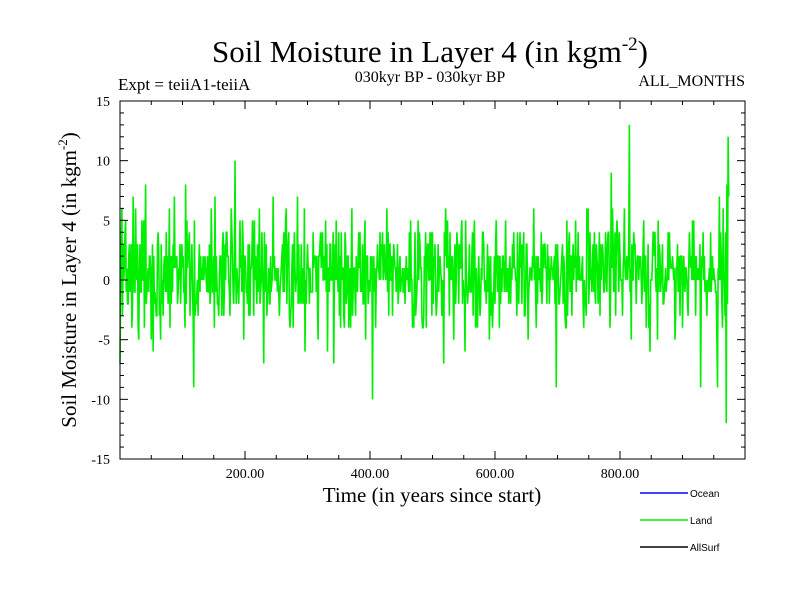 The image size is (800, 600). I want to click on x-tick-label: 400.00, so click(370, 474).